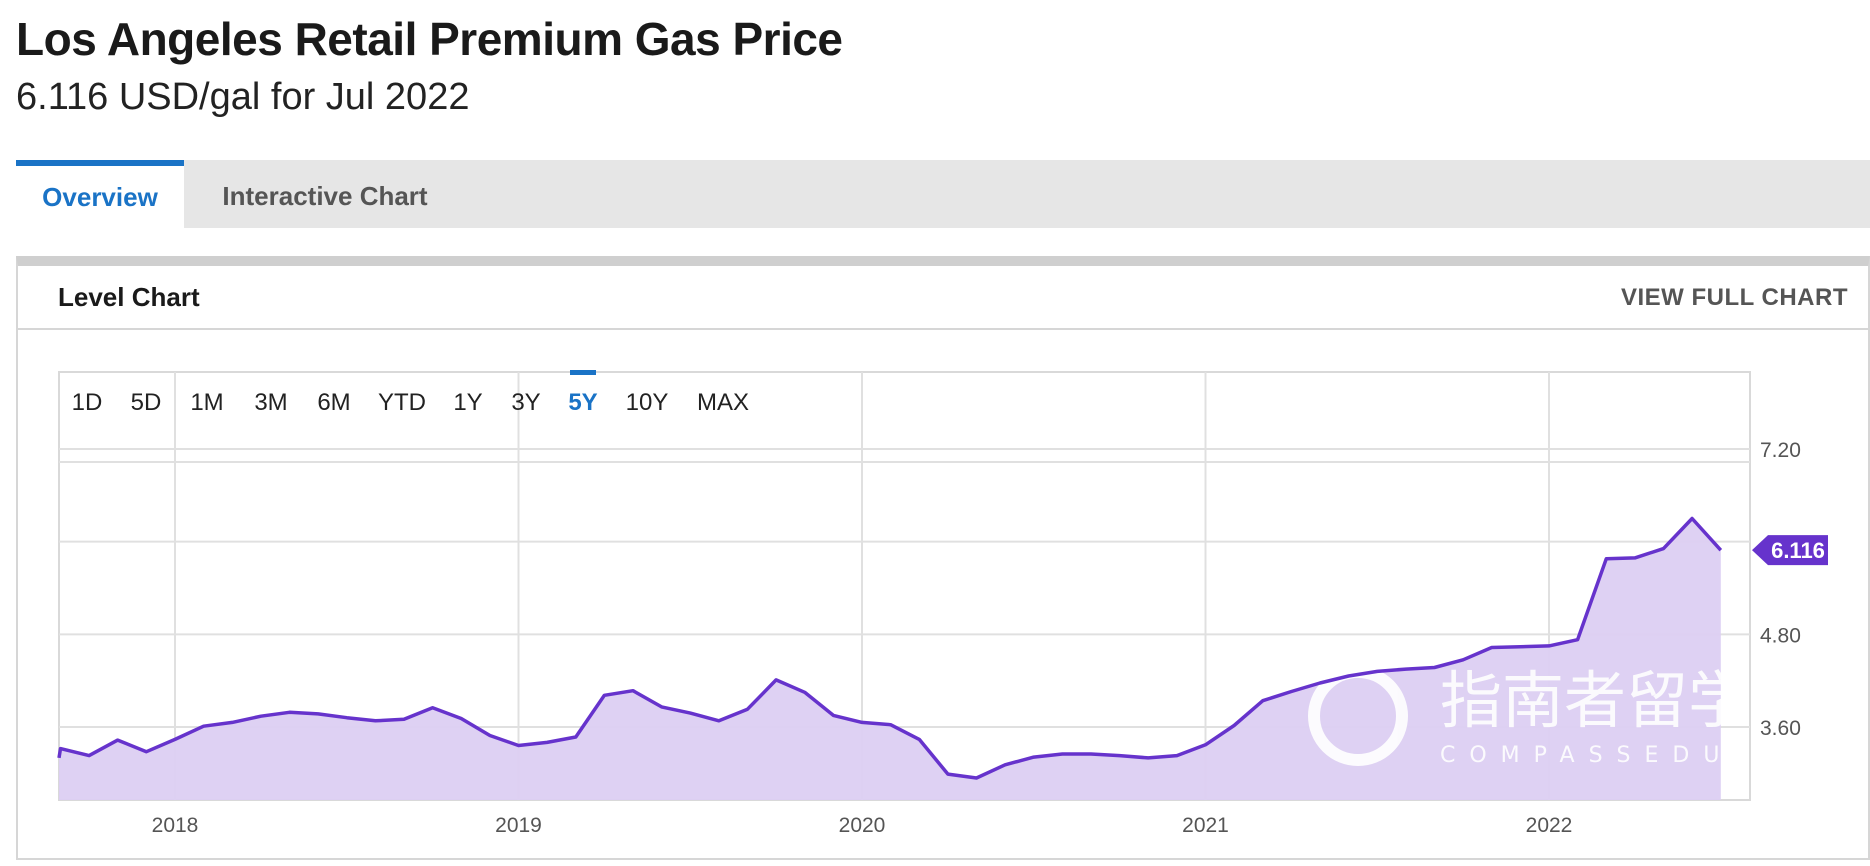 The height and width of the screenshot is (866, 1870). What do you see at coordinates (429, 39) in the screenshot?
I see `page-title: Los Angeles Retail Premium Gas Price` at bounding box center [429, 39].